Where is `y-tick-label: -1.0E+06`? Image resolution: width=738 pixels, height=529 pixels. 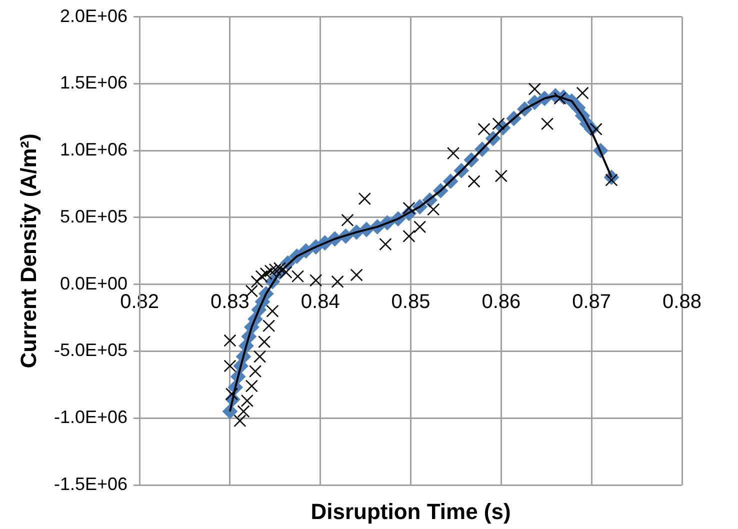 y-tick-label: -1.0E+06 is located at coordinates (91, 417).